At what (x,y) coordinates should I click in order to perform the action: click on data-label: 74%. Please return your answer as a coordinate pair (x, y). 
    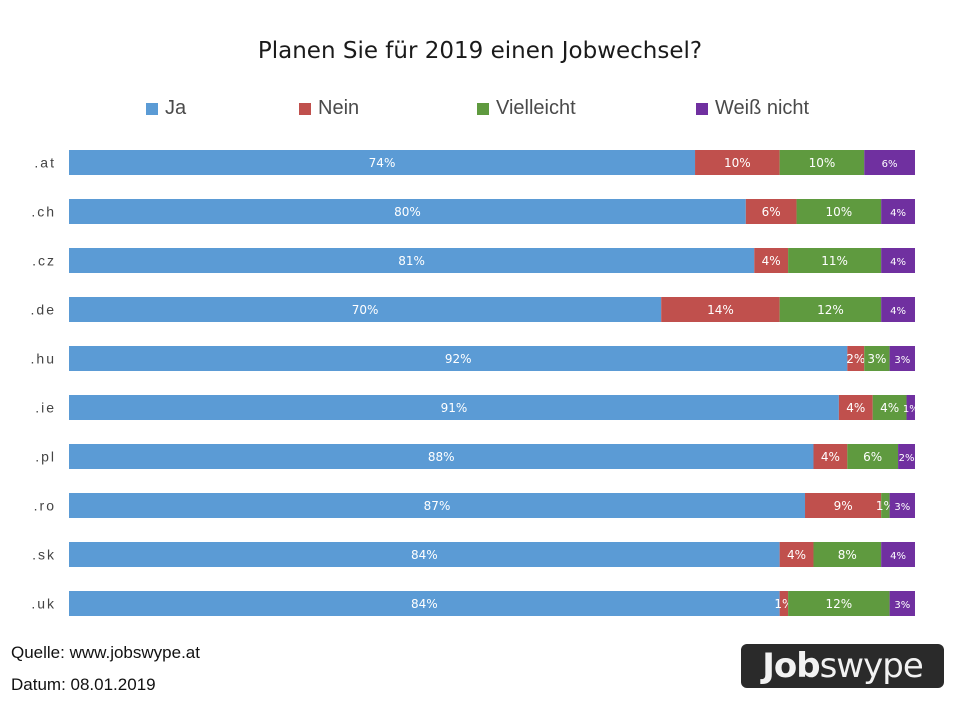
    Looking at the image, I should click on (382, 163).